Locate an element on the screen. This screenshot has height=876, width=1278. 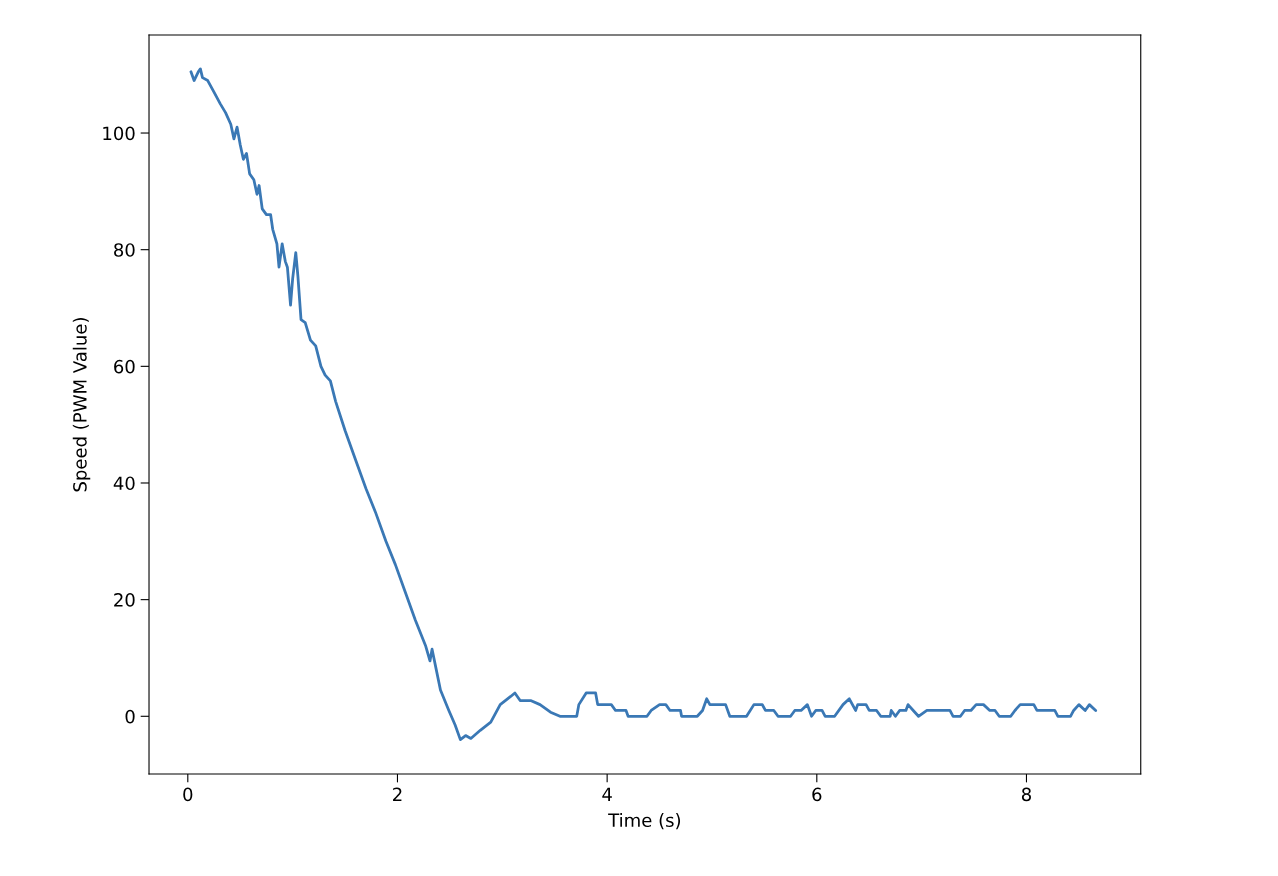
x-tick-label: 6 is located at coordinates (817, 794).